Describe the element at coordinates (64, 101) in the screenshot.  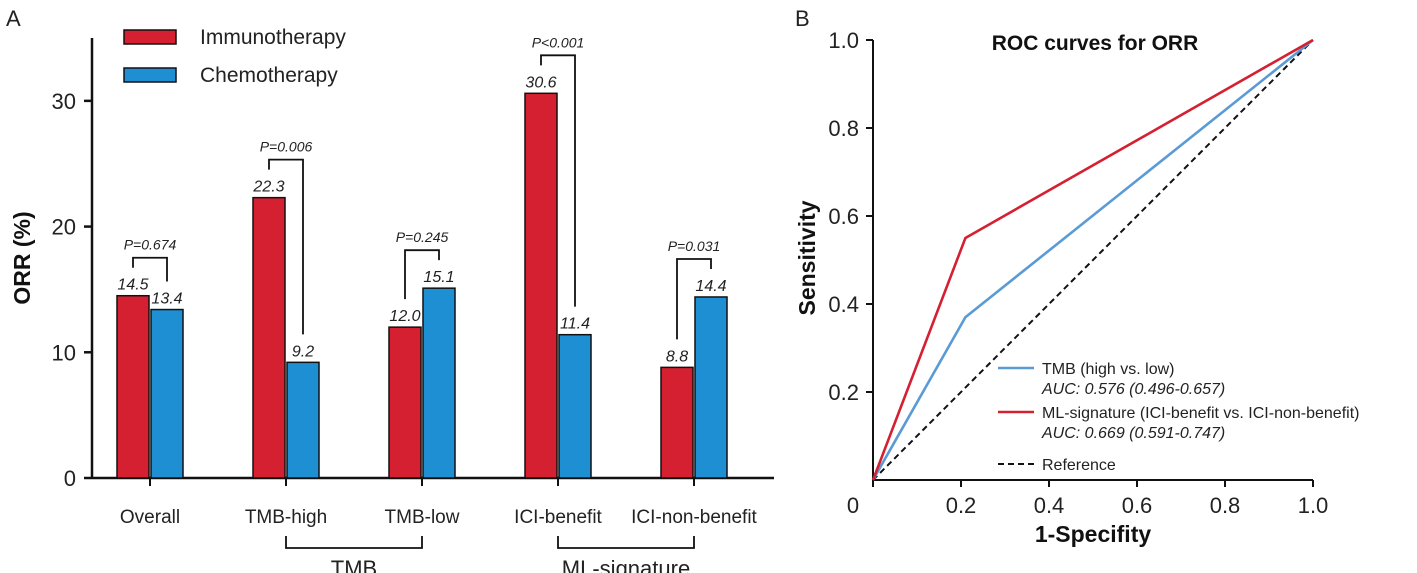
I see `bar-y-tick-label: 30` at that location.